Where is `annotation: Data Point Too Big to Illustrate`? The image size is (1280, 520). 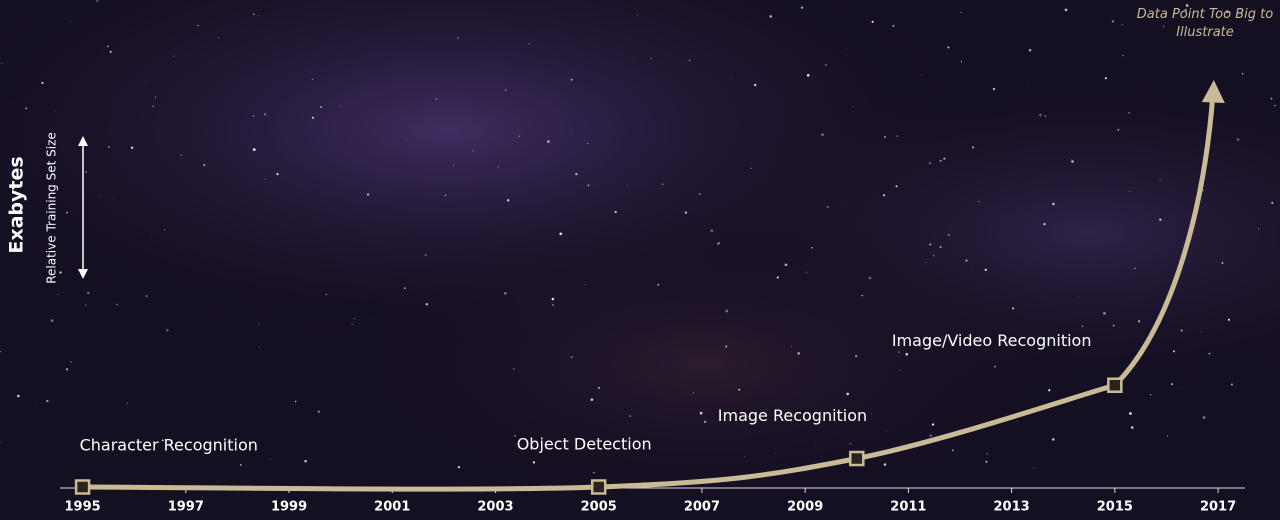 annotation: Data Point Too Big to Illustrate is located at coordinates (1205, 23).